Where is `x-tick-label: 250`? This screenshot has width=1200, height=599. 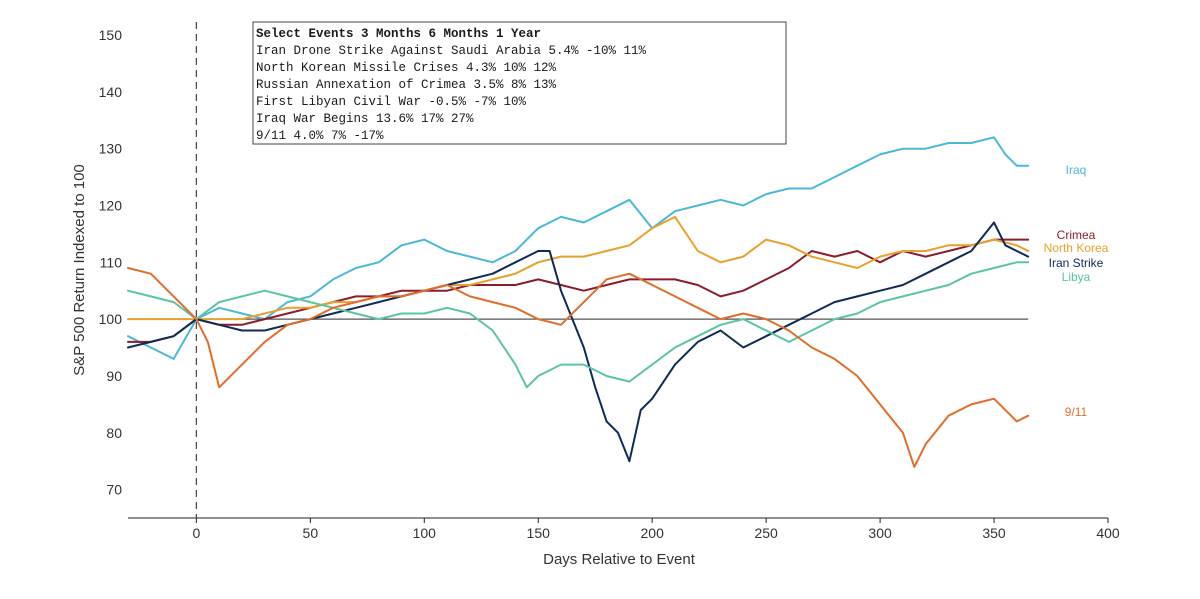
x-tick-label: 250 is located at coordinates (766, 533).